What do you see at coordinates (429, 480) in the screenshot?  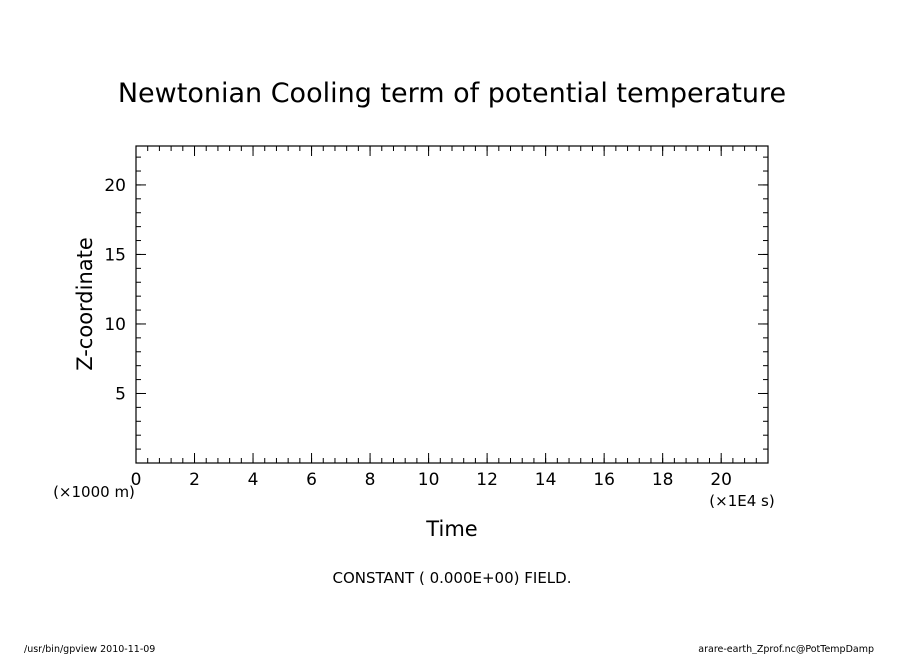 I see `x-tick-label: 10` at bounding box center [429, 480].